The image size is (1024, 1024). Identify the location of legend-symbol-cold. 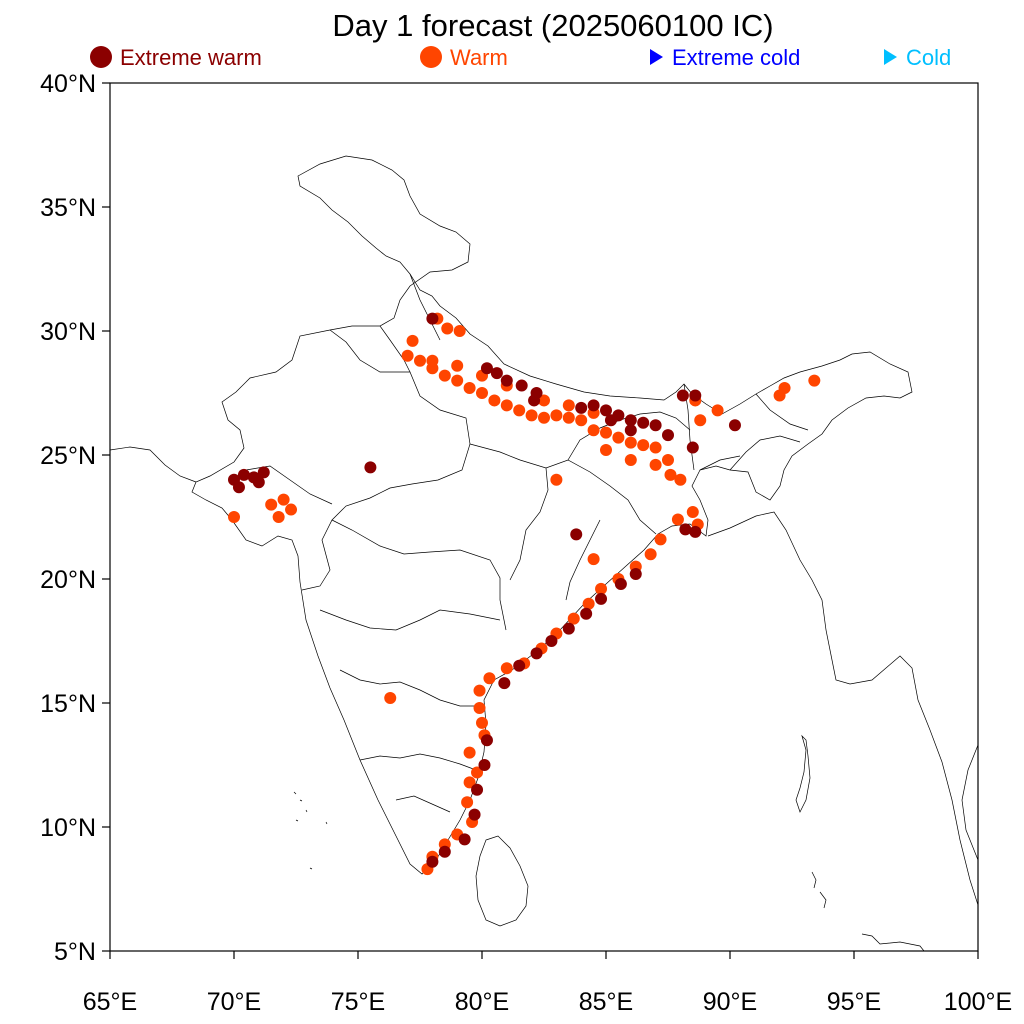
(890, 57).